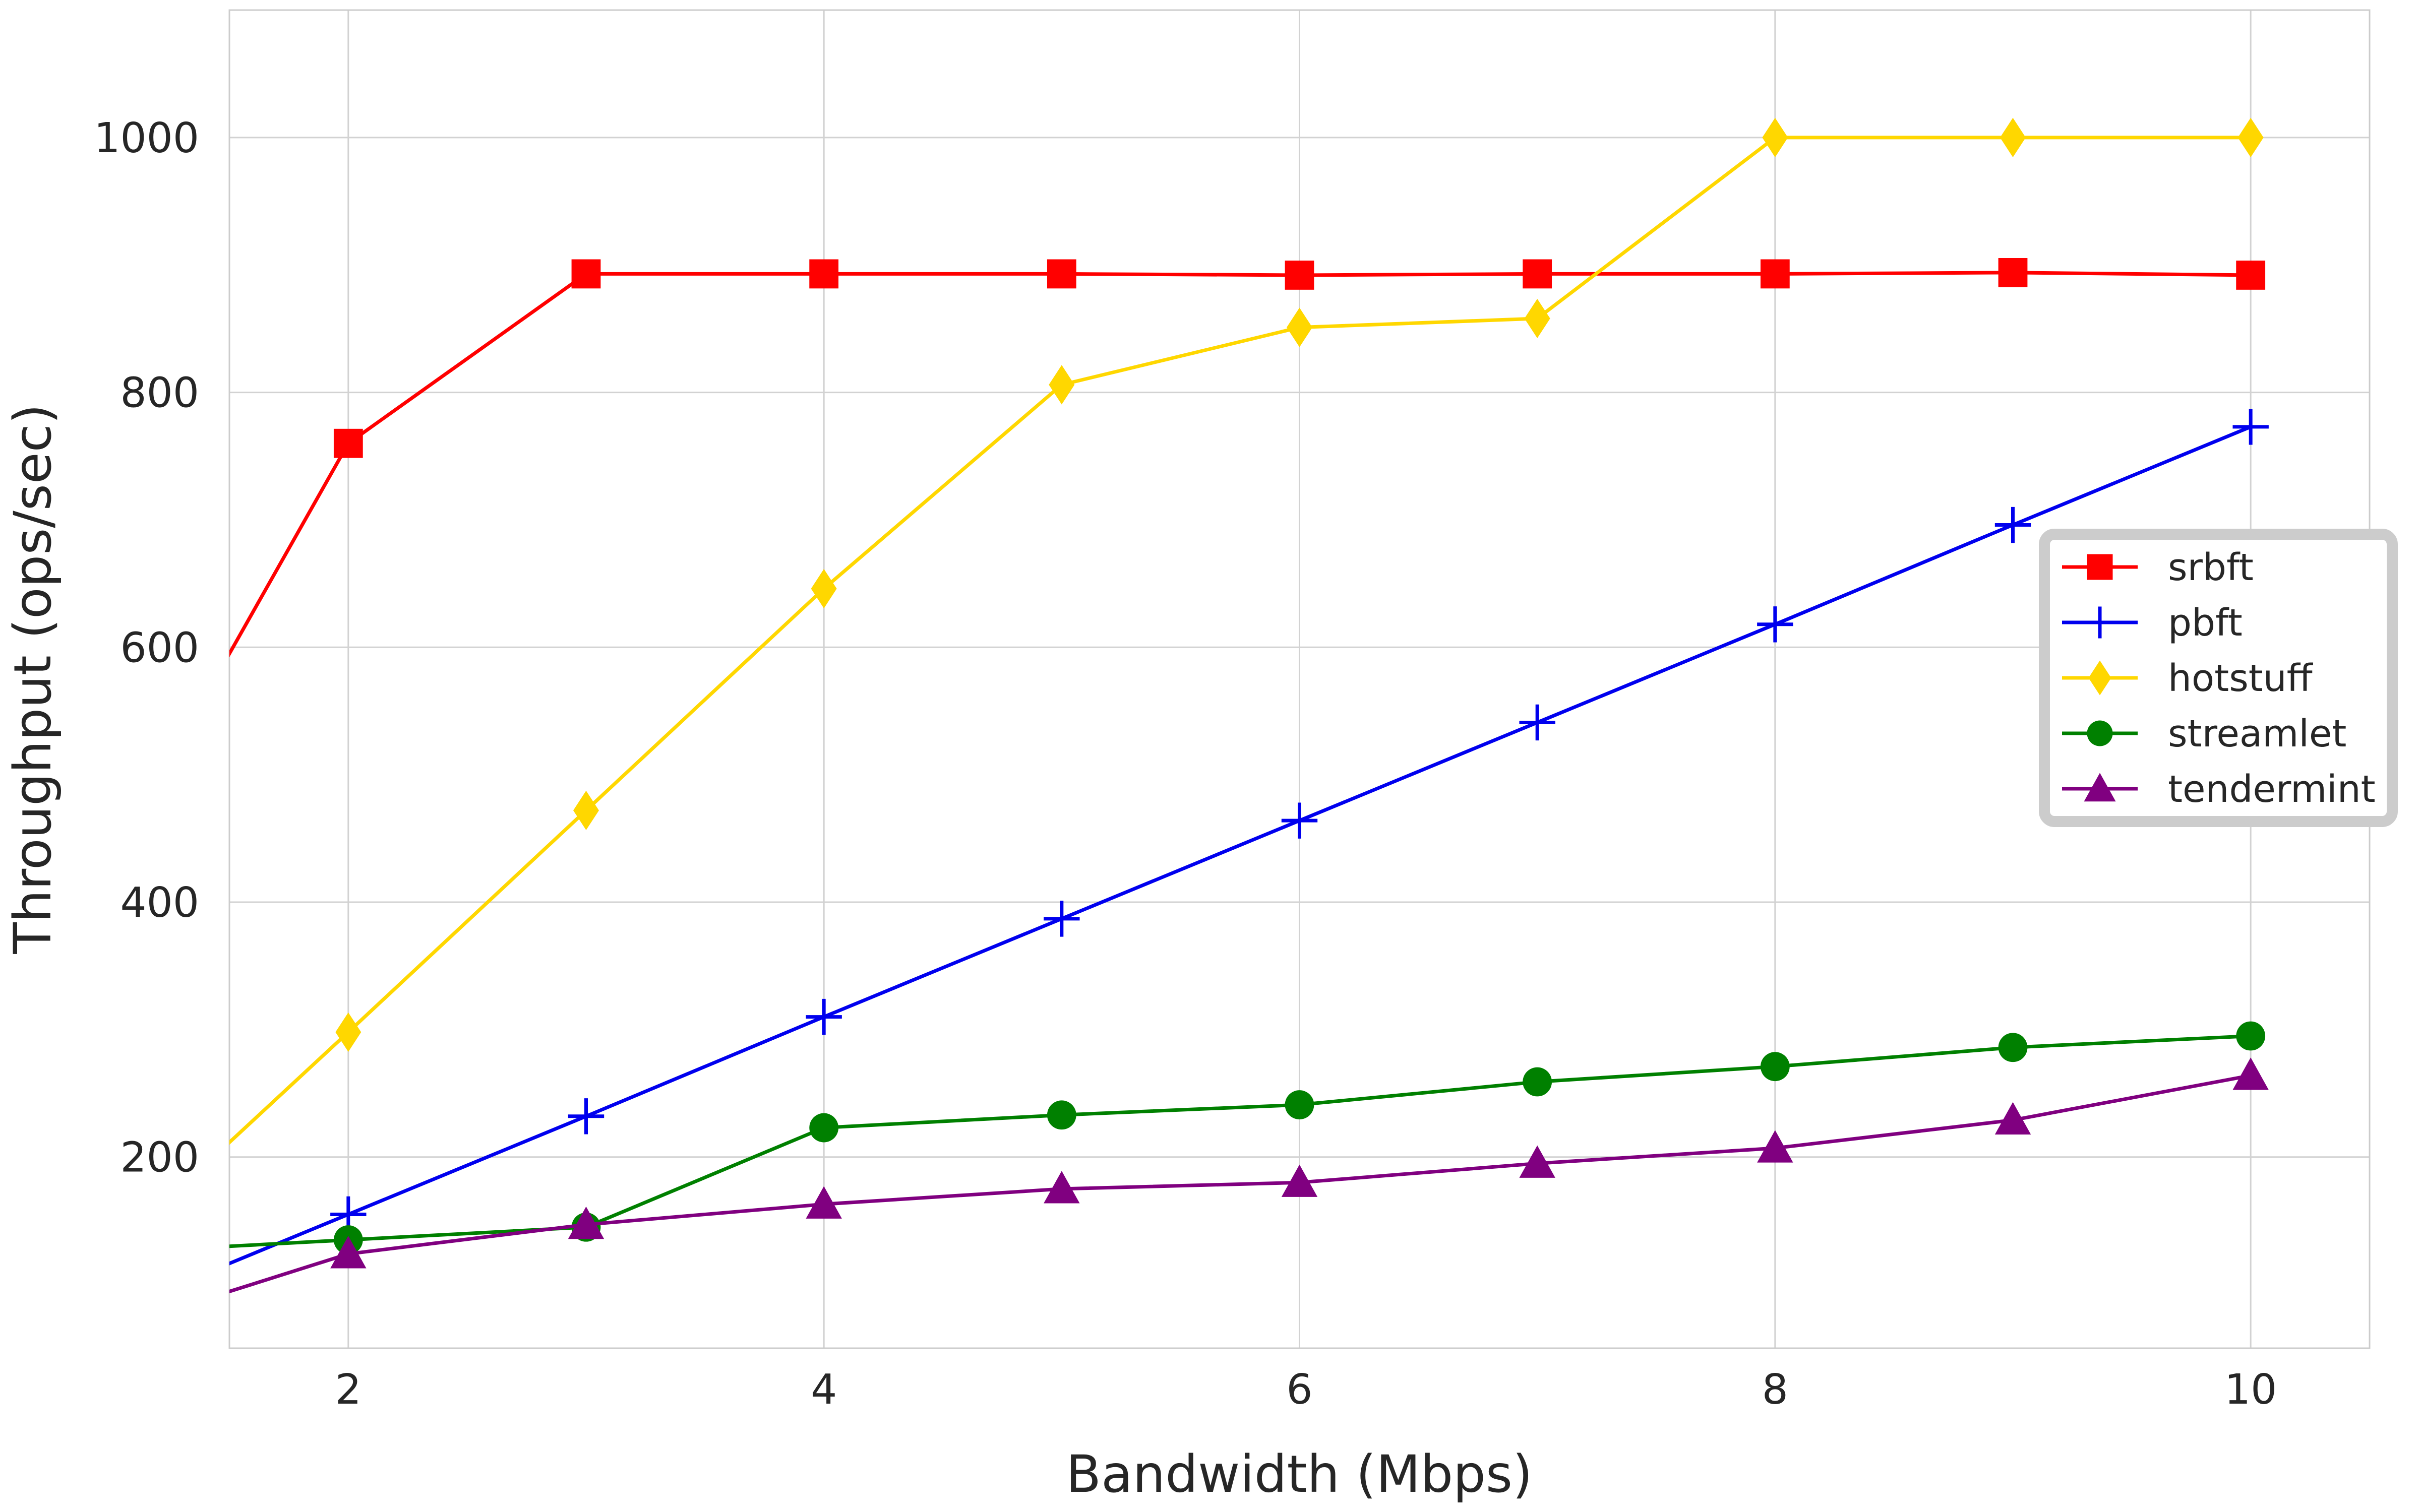 Image resolution: width=2420 pixels, height=1512 pixels. I want to click on legend-marker-srbft, so click(2100, 567).